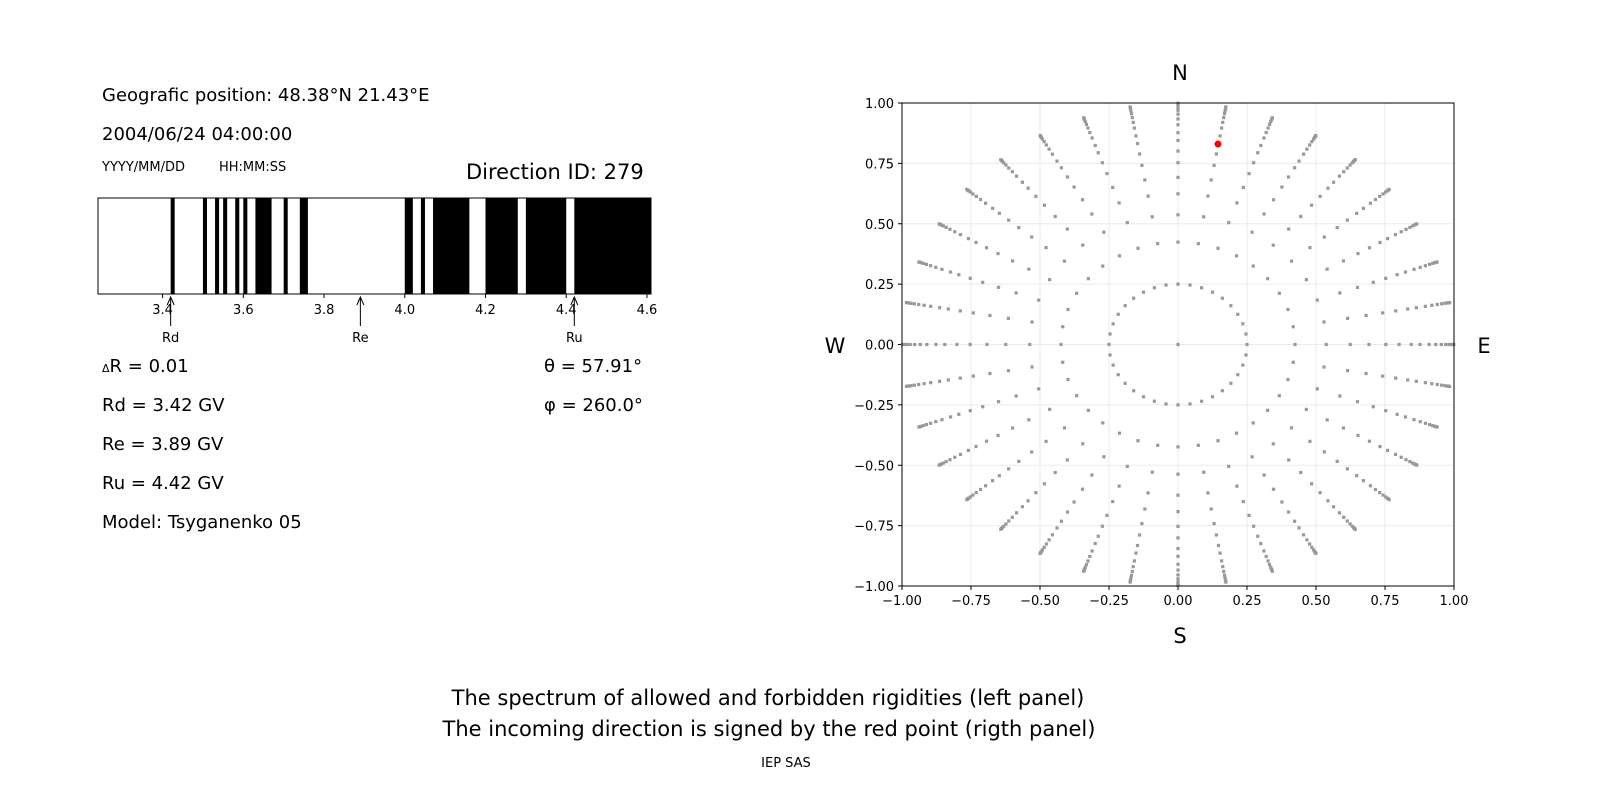  I want to click on marker-label-ru: Ru, so click(574, 338).